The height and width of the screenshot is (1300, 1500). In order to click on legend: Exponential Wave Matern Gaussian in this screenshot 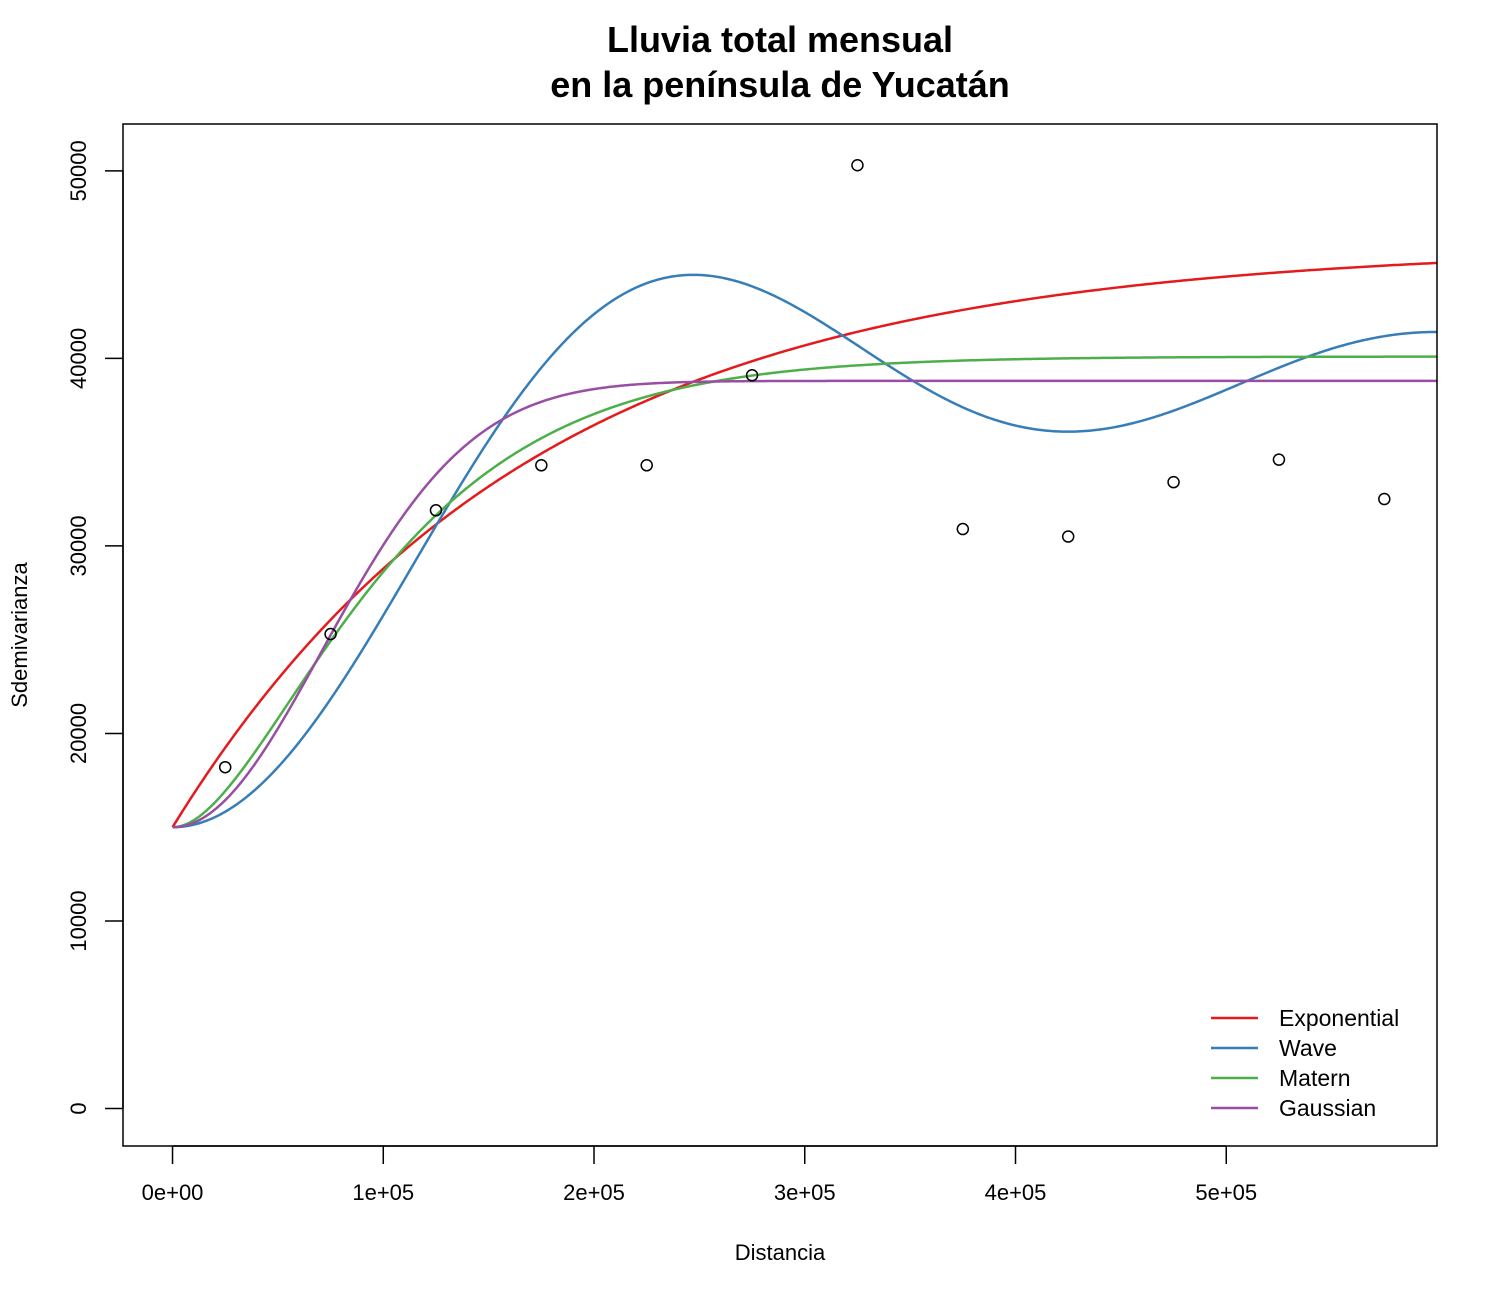, I will do `click(1305, 1063)`.